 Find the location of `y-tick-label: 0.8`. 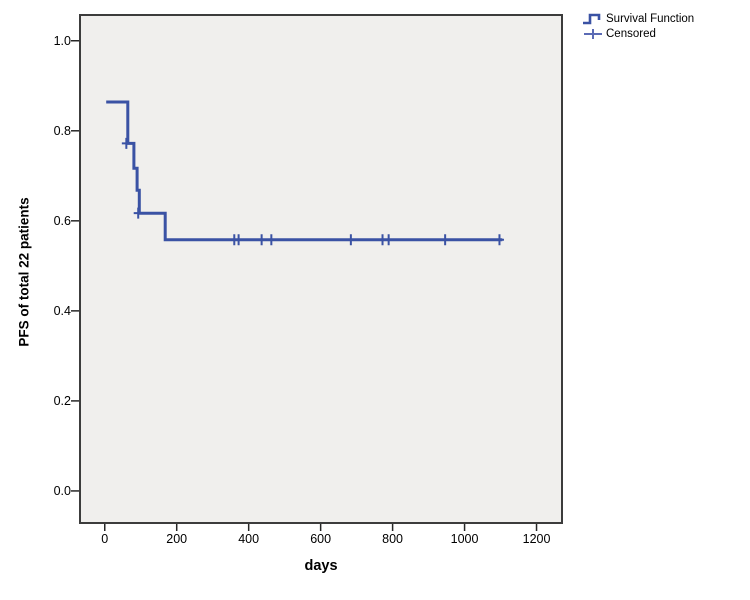

y-tick-label: 0.8 is located at coordinates (62, 130).